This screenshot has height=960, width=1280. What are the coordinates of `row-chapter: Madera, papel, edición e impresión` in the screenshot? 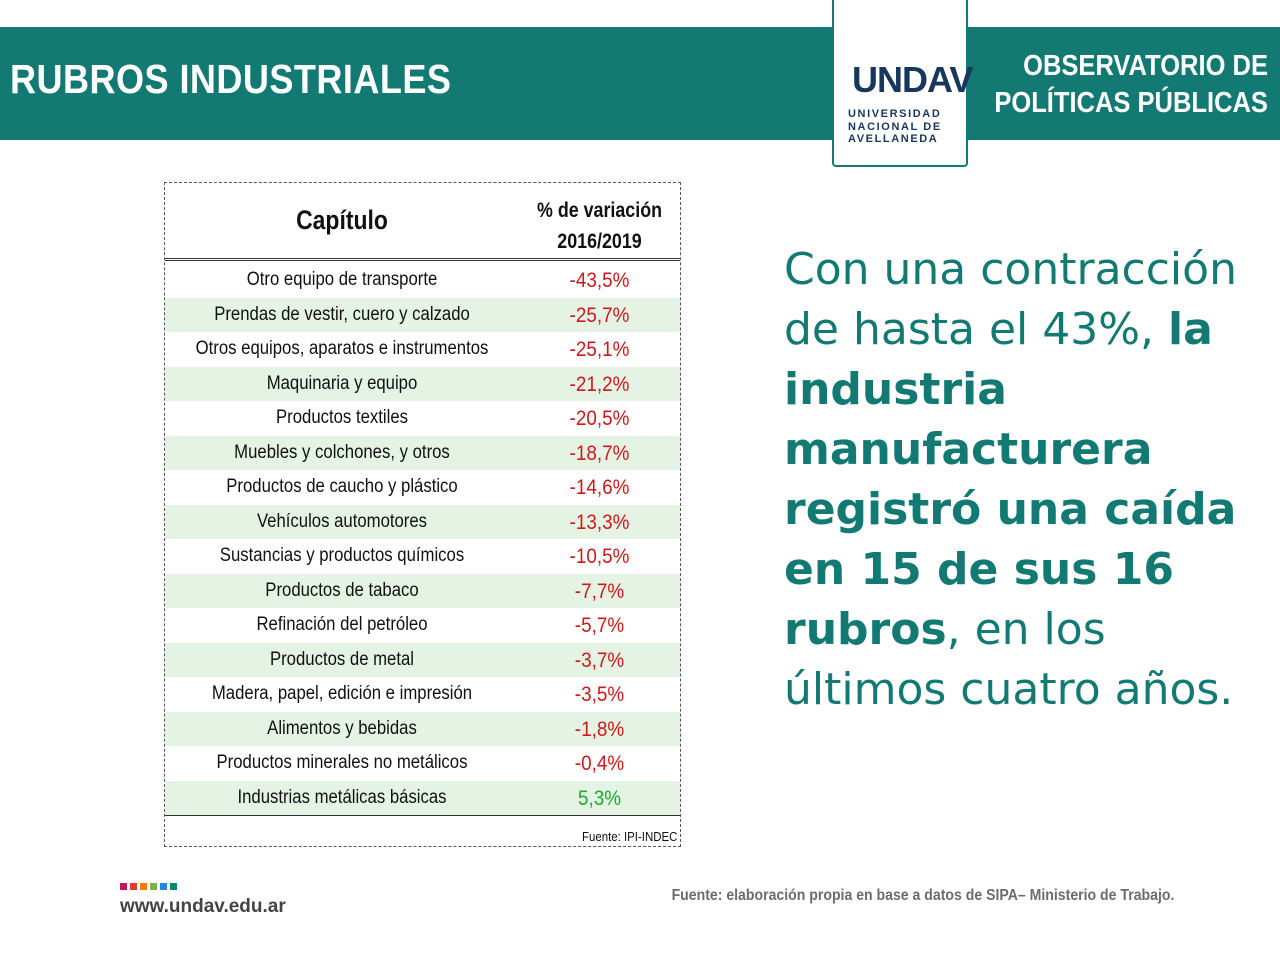 It's located at (342, 693).